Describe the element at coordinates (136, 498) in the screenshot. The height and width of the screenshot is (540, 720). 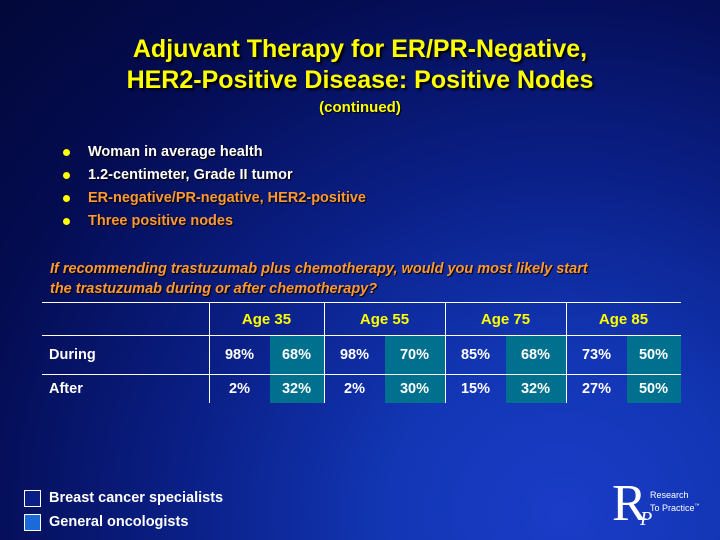
I see `legend-label: Breast cancer specialists` at that location.